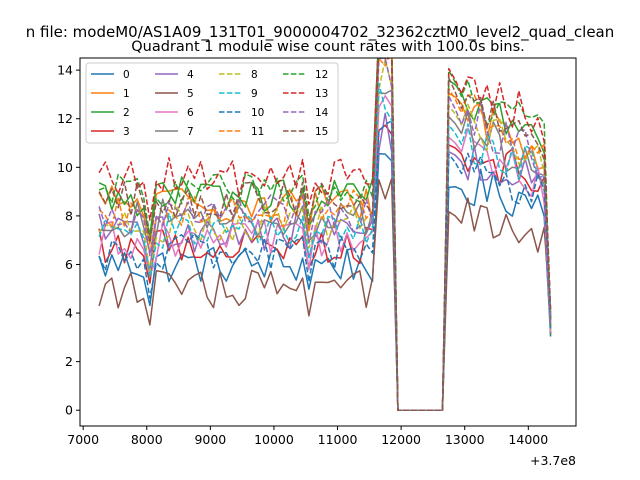  I want to click on y-tick-label: 14, so click(65, 70).